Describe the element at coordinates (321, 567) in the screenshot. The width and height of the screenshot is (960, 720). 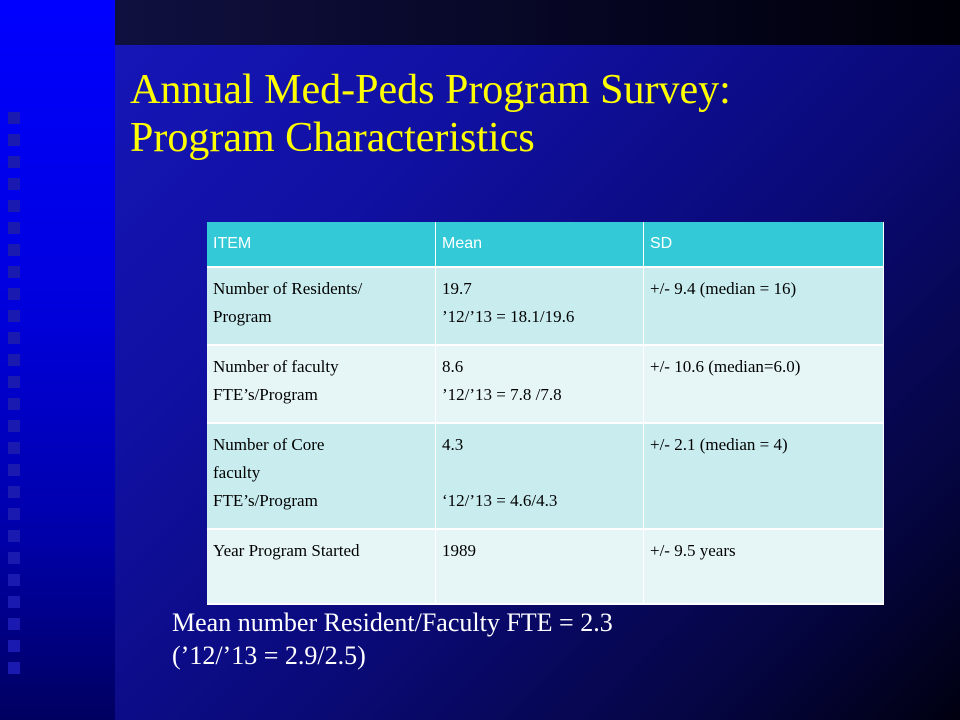
I see `cell-item: Year Program Started` at that location.